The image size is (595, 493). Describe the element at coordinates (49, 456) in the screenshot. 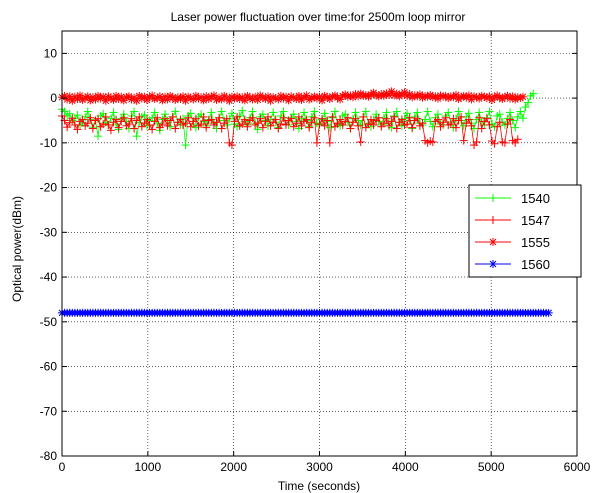

I see `y-tick-label: -80` at that location.